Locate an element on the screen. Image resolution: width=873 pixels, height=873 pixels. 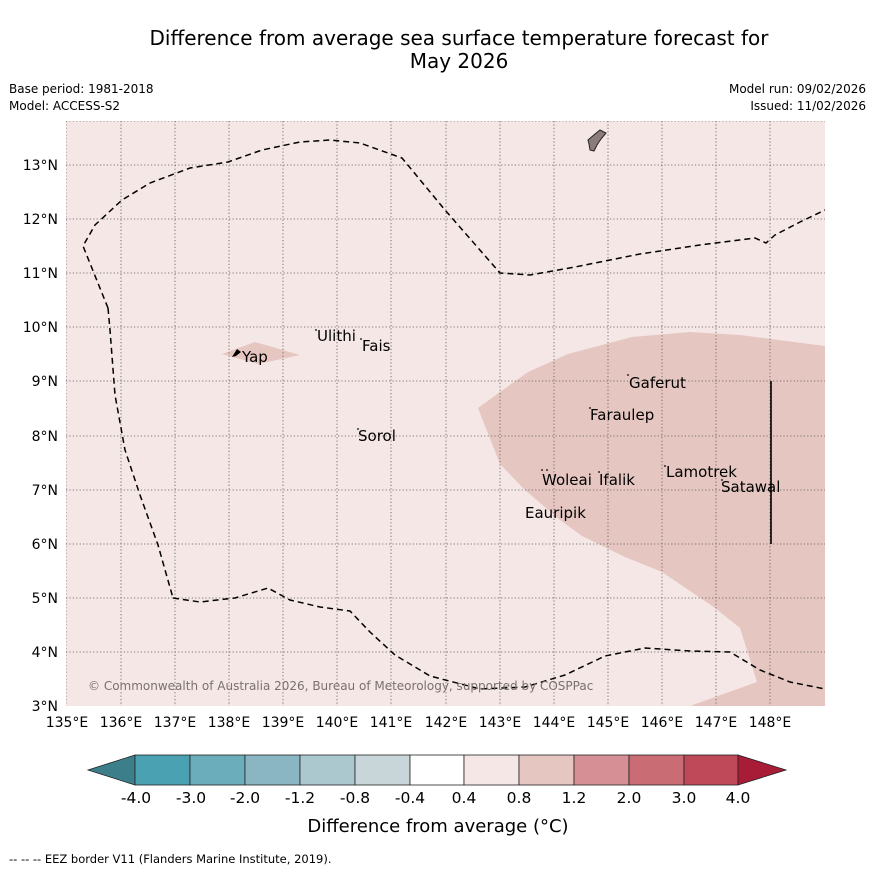
lat-tick-label: 10°N is located at coordinates (40, 328).